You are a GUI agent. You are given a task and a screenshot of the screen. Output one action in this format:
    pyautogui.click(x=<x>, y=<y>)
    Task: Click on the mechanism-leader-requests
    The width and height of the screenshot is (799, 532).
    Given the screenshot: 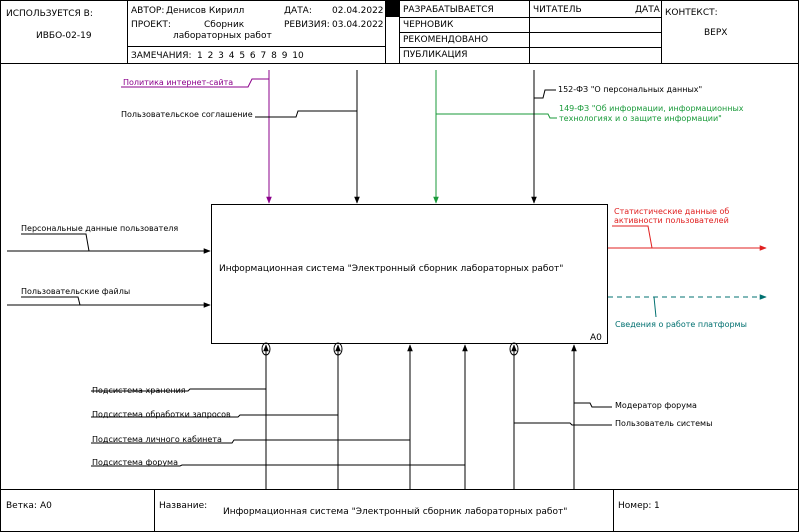 What is the action you would take?
    pyautogui.click(x=214, y=416)
    